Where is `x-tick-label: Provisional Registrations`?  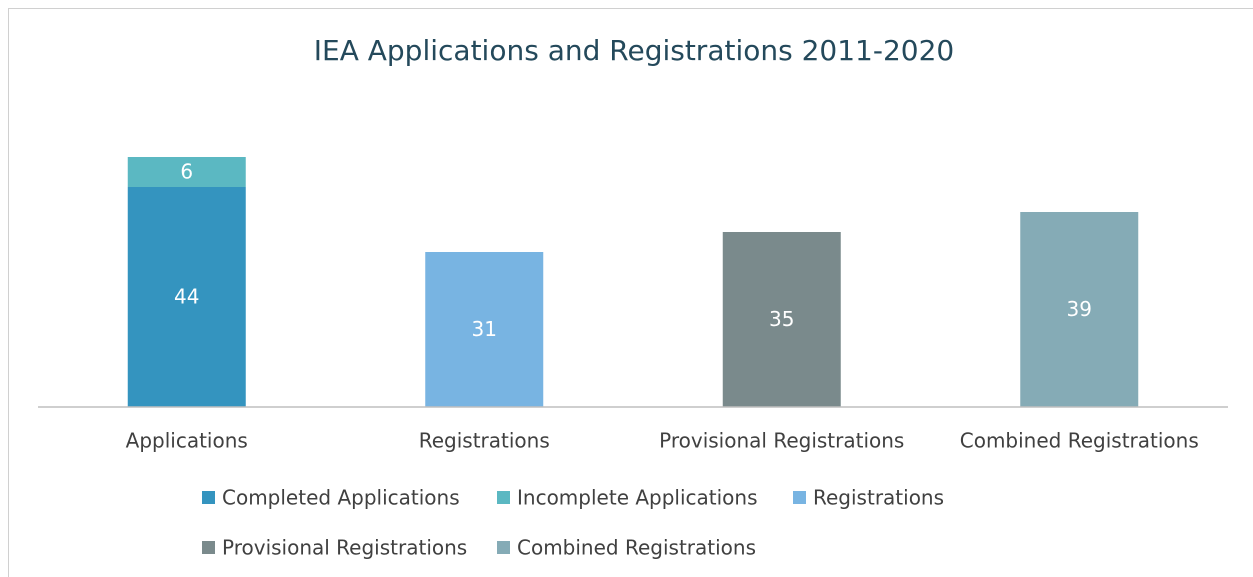
x-tick-label: Provisional Registrations is located at coordinates (781, 441).